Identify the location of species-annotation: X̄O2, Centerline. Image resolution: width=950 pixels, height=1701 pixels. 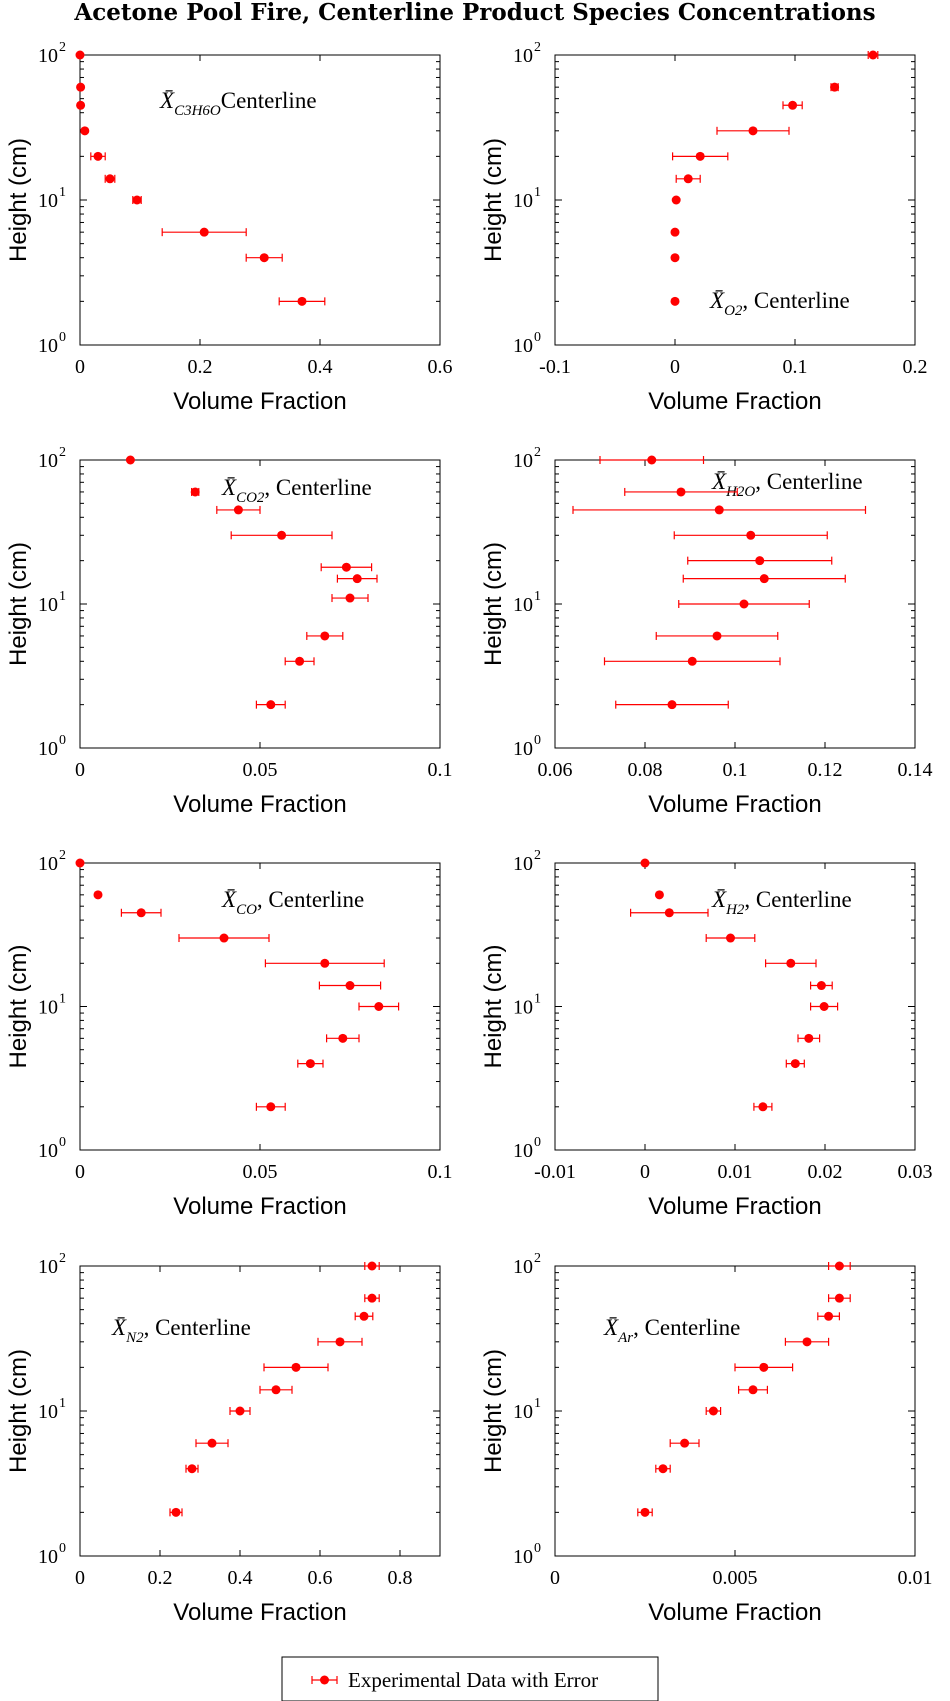
(779, 303).